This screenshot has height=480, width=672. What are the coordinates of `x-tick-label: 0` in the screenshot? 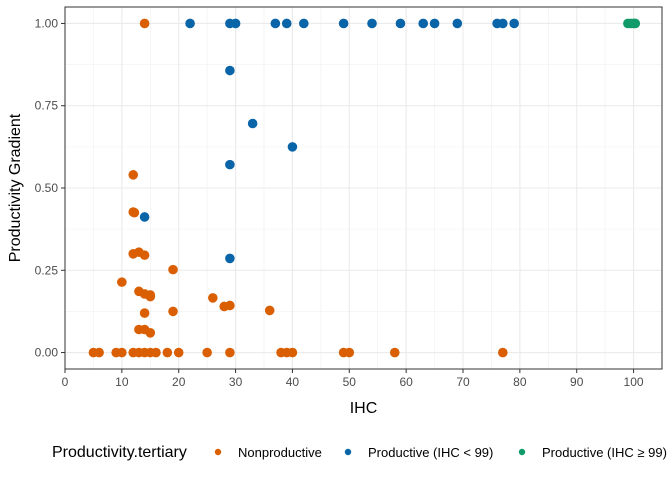 It's located at (65, 382).